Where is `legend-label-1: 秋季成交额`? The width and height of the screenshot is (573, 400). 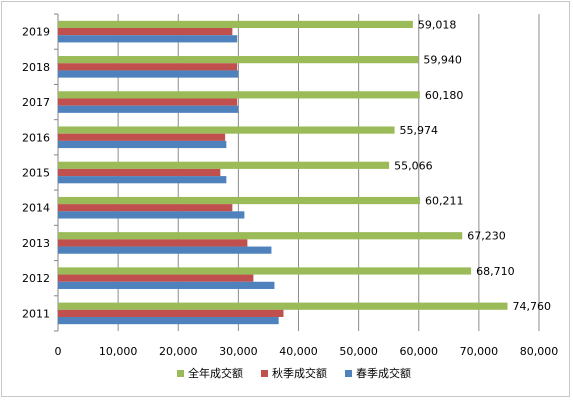
legend-label-1: 秋季成交额 is located at coordinates (299, 373).